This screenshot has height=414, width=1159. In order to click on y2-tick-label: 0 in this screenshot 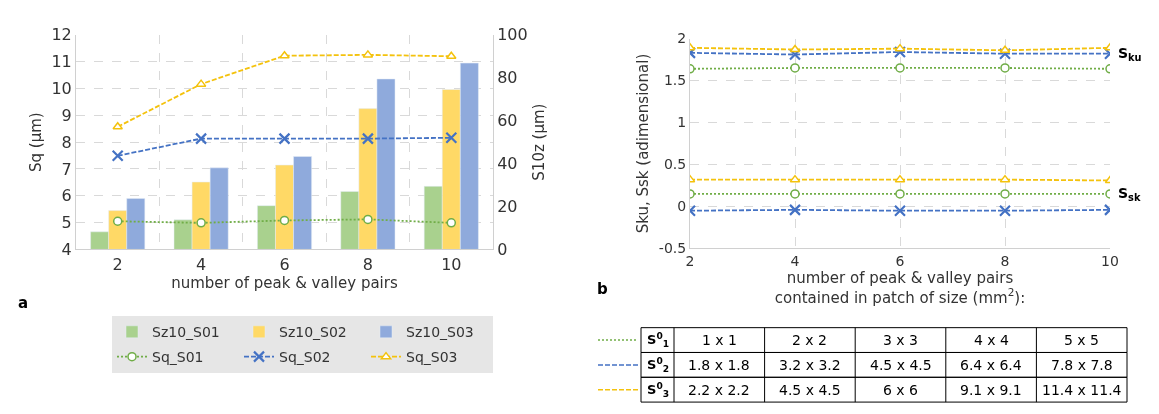, I will do `click(502, 250)`.